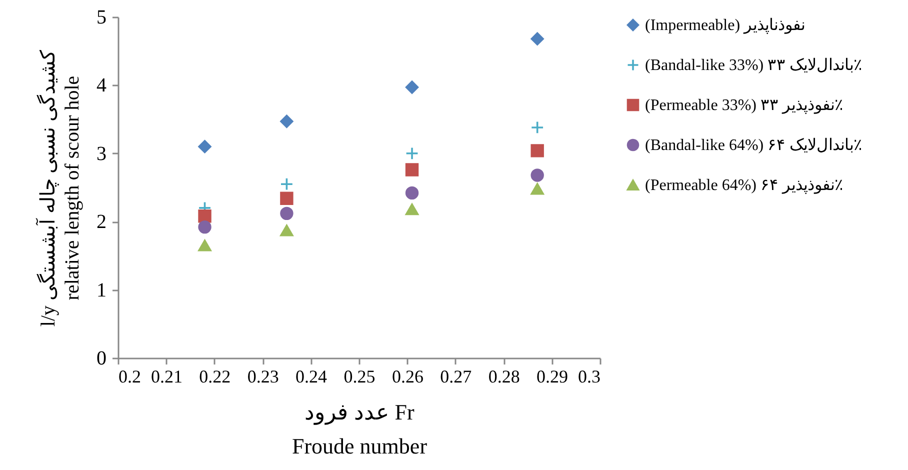  Describe the element at coordinates (215, 376) in the screenshot. I see `x-tick-label: 0.22` at that location.